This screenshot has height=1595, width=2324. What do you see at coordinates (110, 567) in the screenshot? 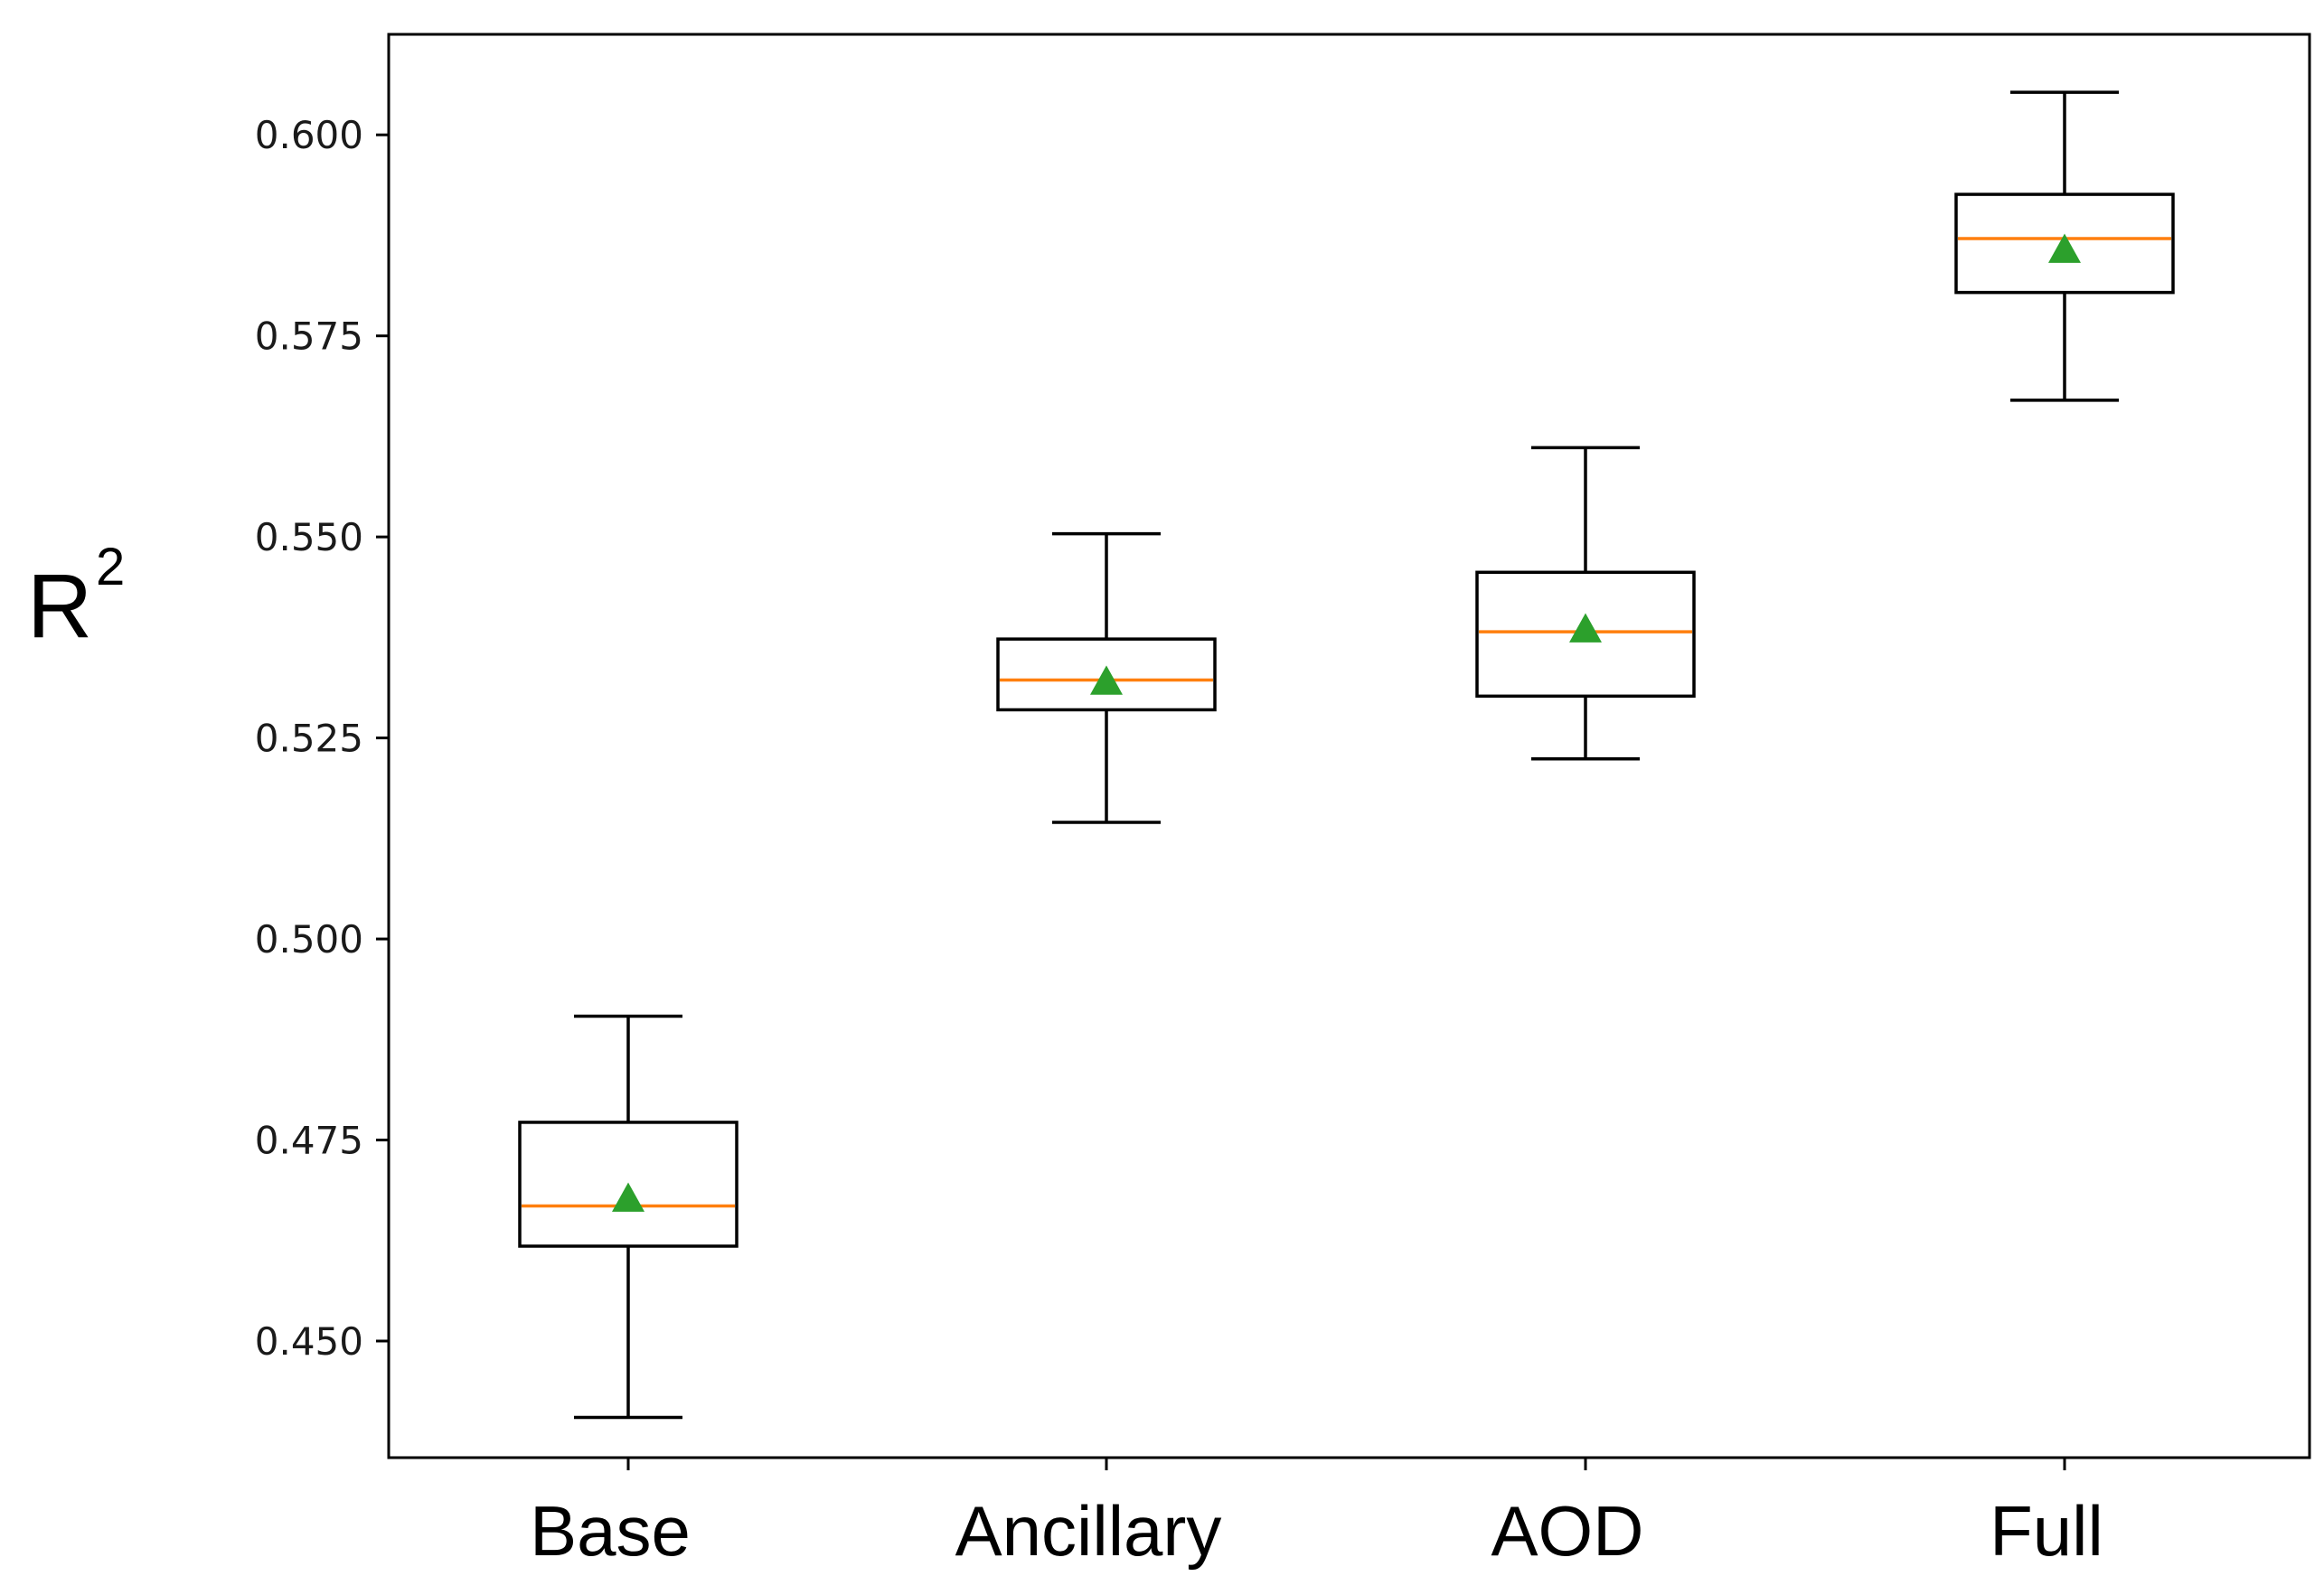
I see `y-axis-label-superscript: 2` at bounding box center [110, 567].